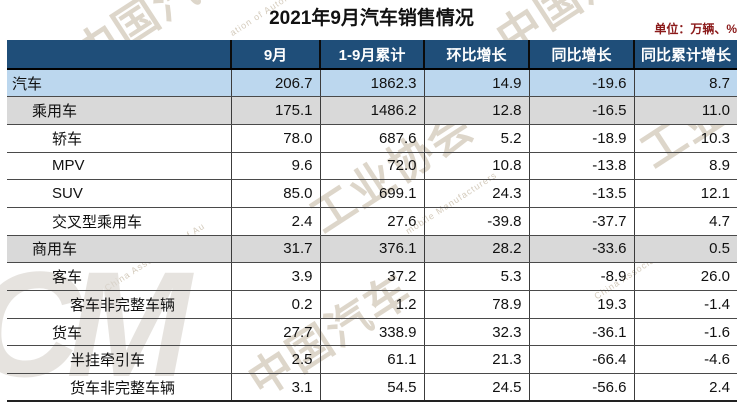  I want to click on cell-value: -8.9, so click(581, 276).